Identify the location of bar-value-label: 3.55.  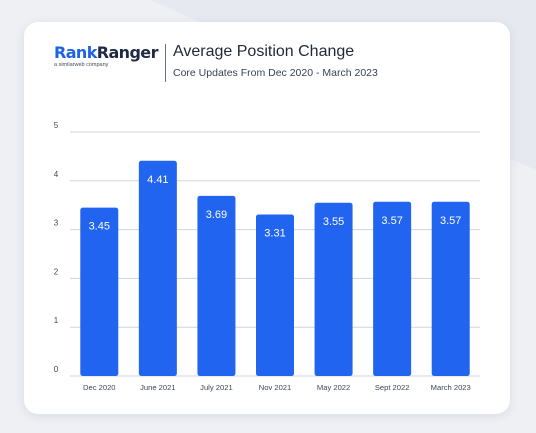
(333, 222).